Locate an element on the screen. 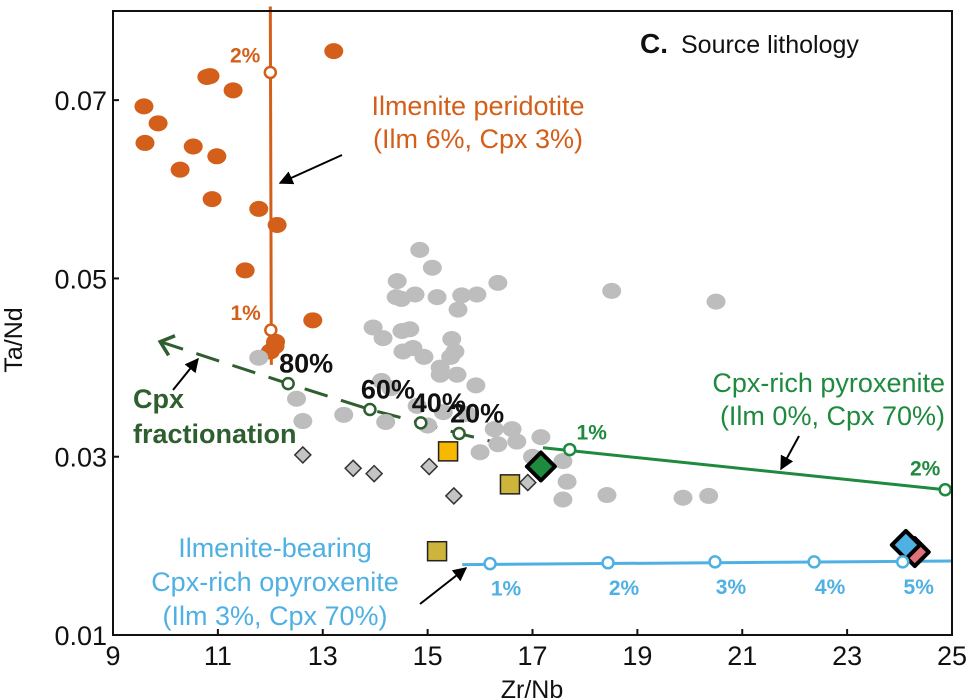 This screenshot has width=978, height=700. annotation-ilmenite-bearing-line3: (Ilm 3%, Cpx 70%) is located at coordinates (274, 616).